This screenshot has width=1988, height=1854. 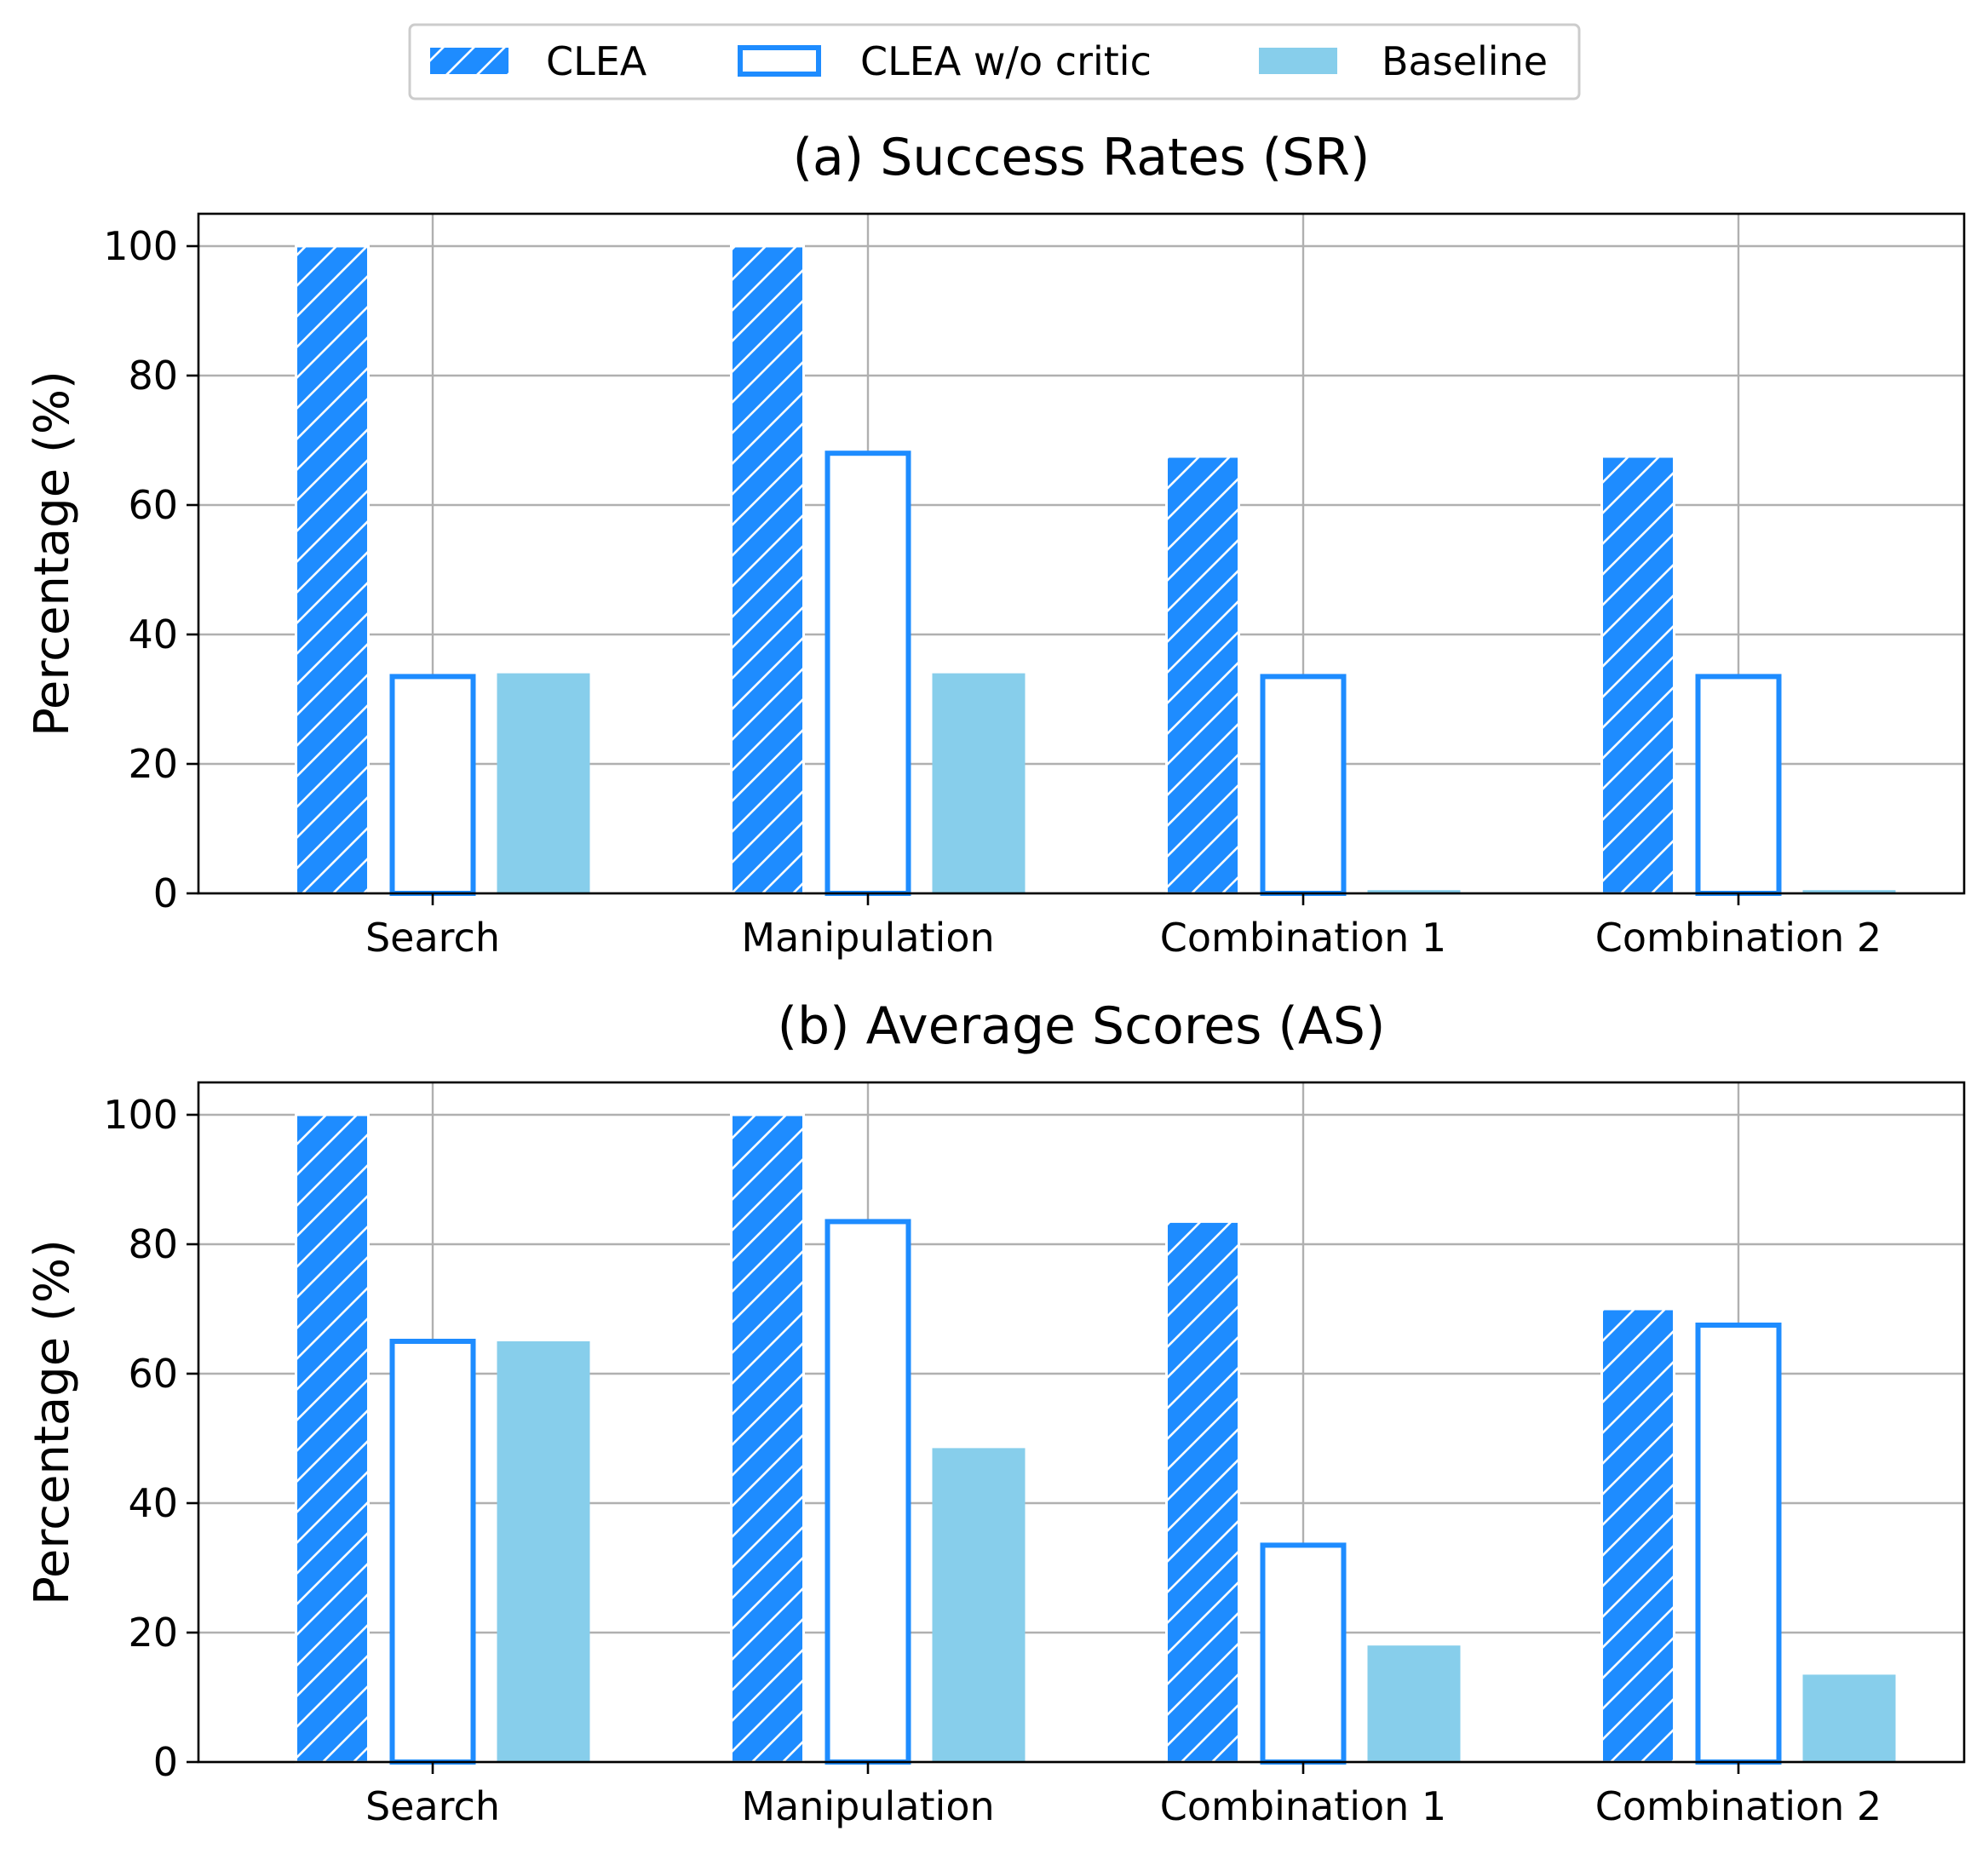 I want to click on legend-label-clea: CLEA, so click(x=596, y=61).